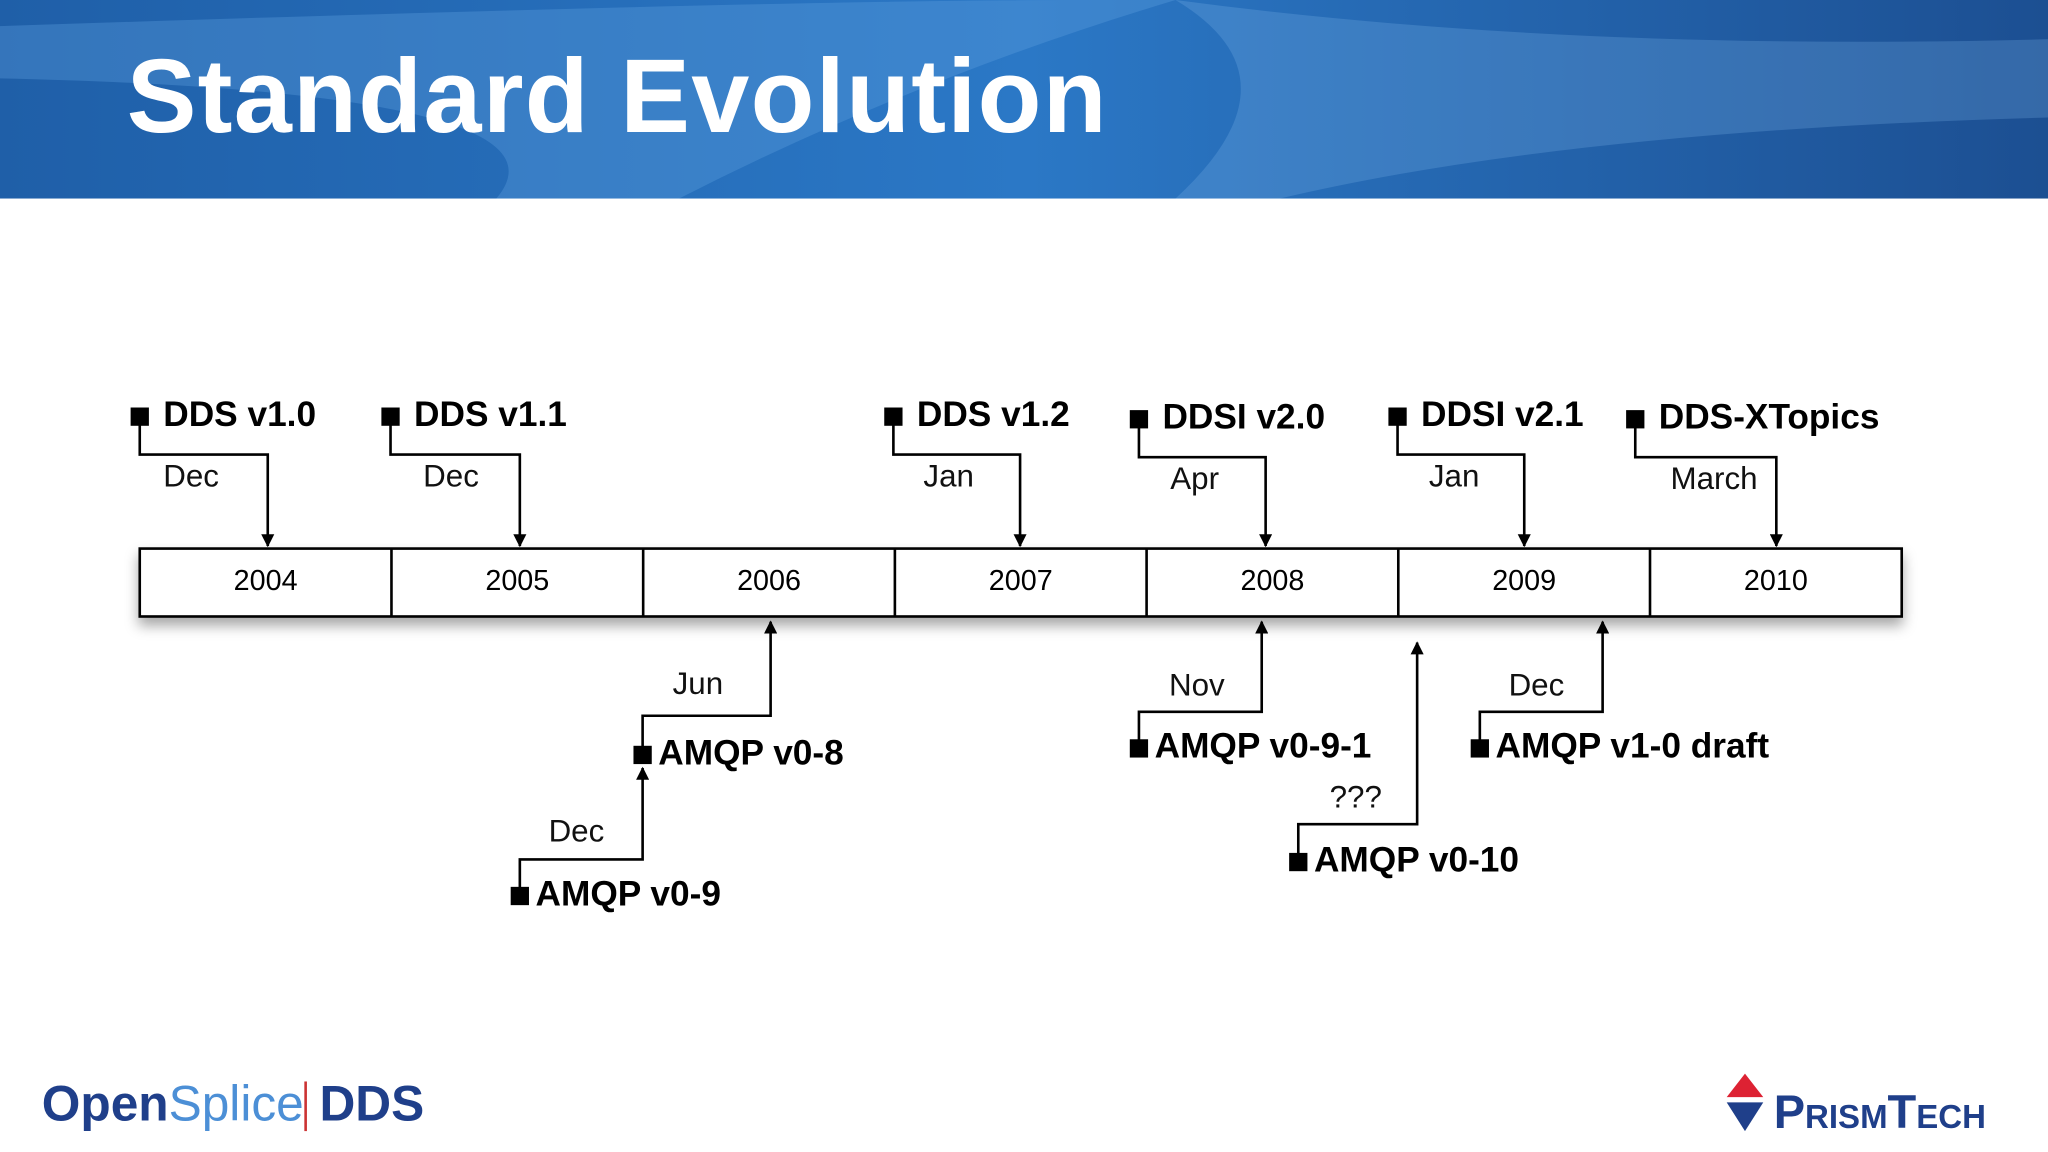 The width and height of the screenshot is (2048, 1152). Describe the element at coordinates (1502, 414) in the screenshot. I see `event-label: DDSI v2.1` at that location.